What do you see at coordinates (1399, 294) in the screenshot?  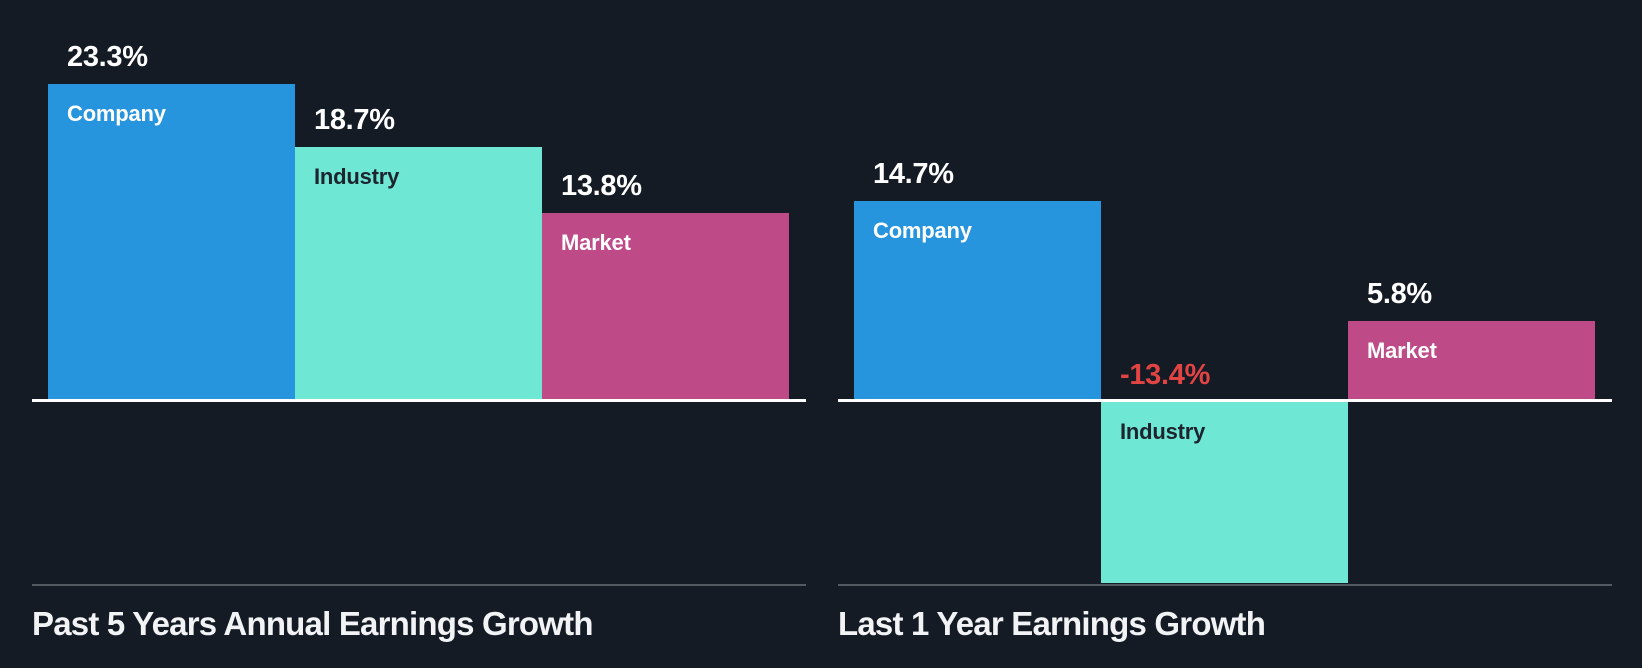 I see `bar-value-label-market: 5.8%` at bounding box center [1399, 294].